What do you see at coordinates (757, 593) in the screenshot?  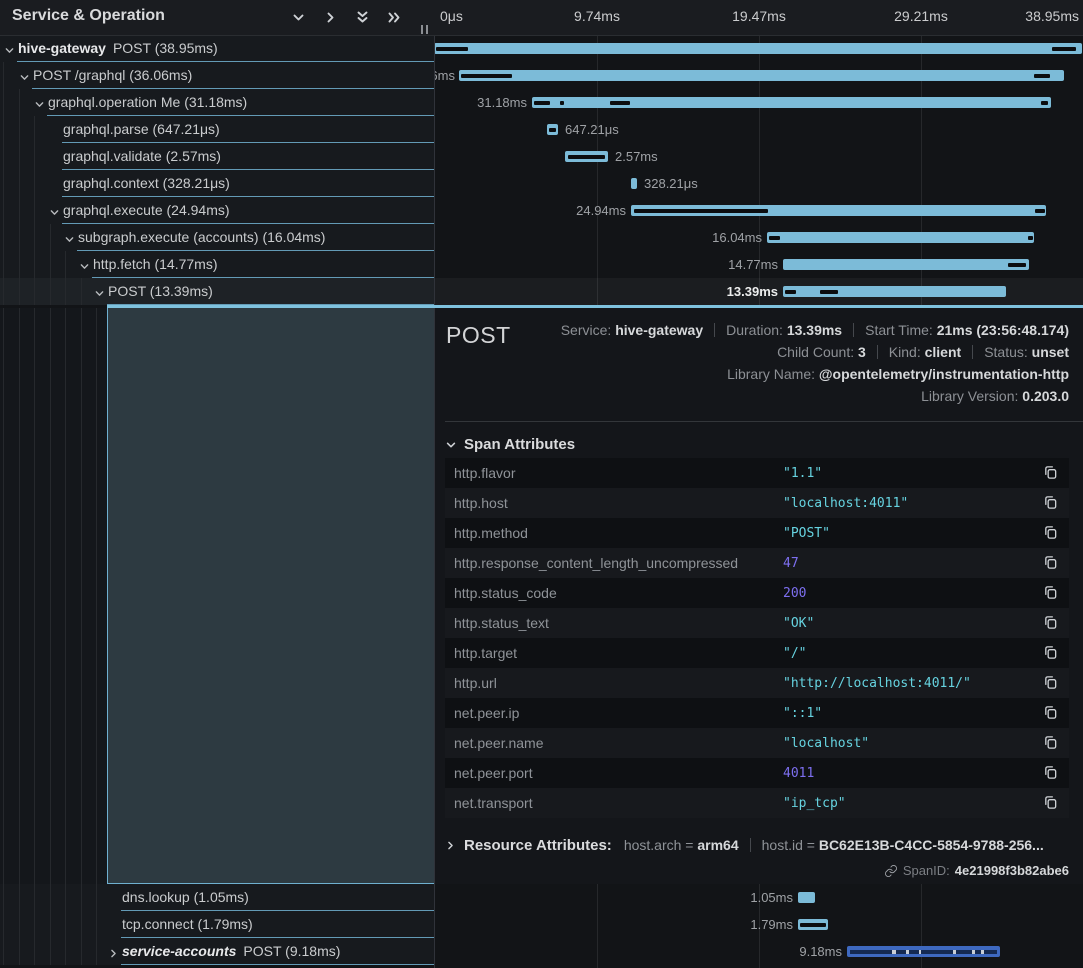 I see `attribute-row: http.status_code 200` at bounding box center [757, 593].